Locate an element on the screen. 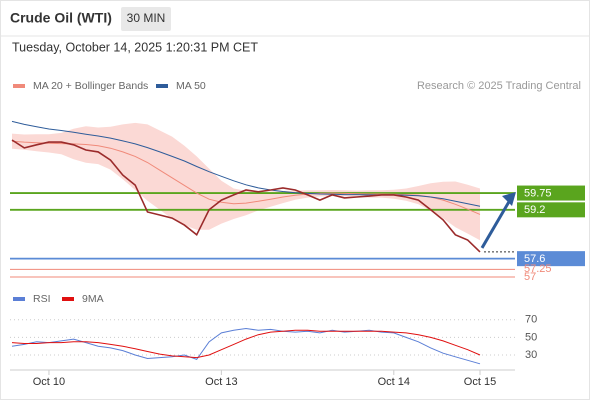 The width and height of the screenshot is (590, 400). level-label: 59.2 is located at coordinates (534, 210).